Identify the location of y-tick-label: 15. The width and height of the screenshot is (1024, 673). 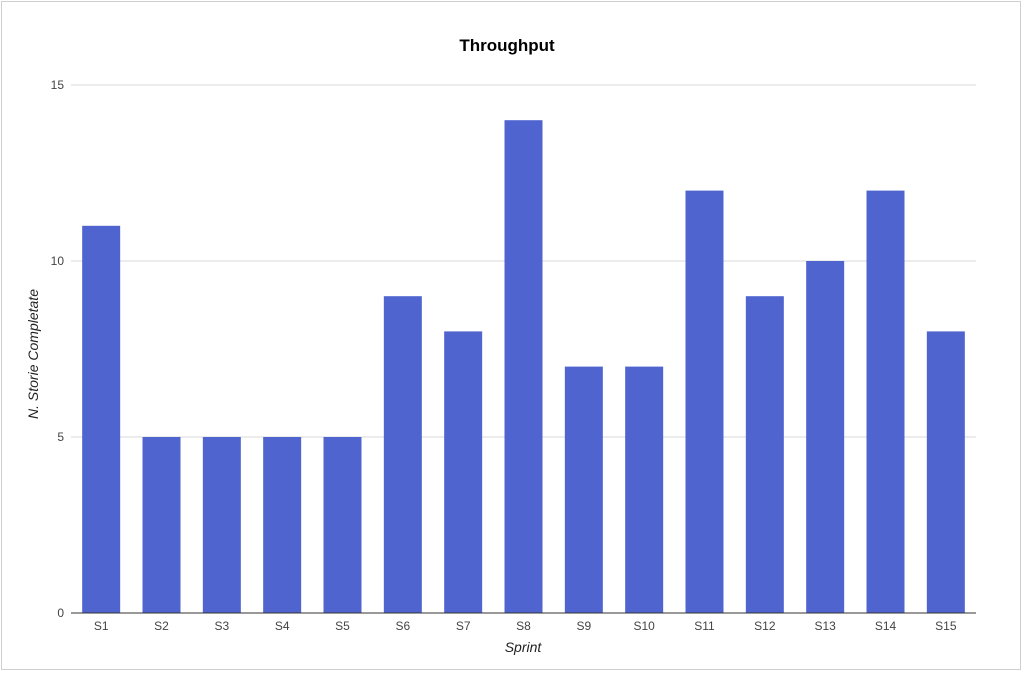
(58, 85).